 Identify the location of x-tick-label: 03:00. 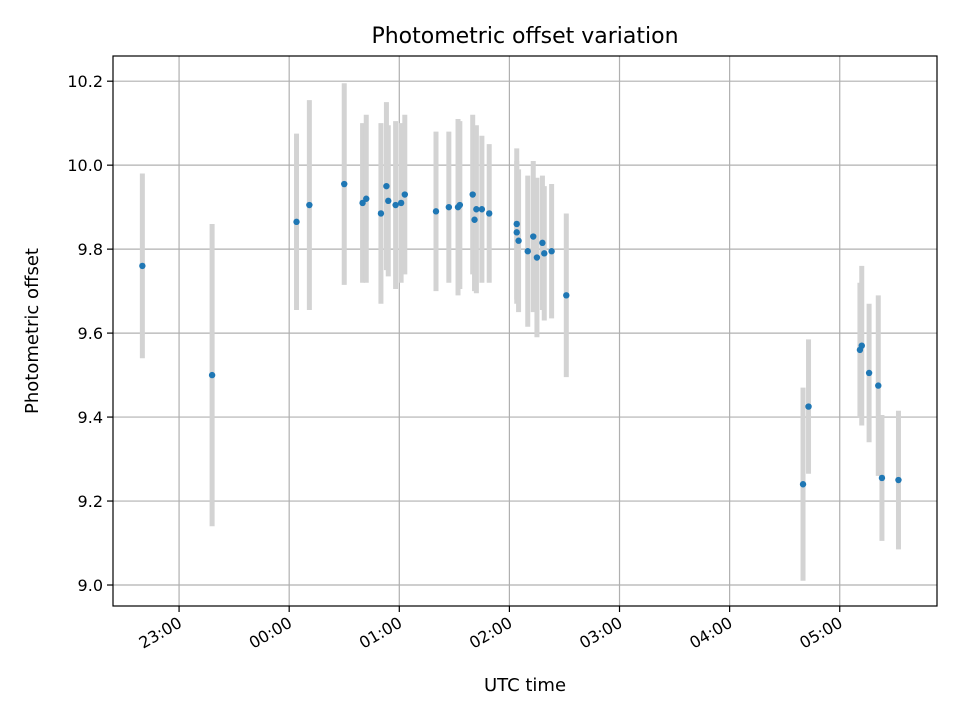
(600, 633).